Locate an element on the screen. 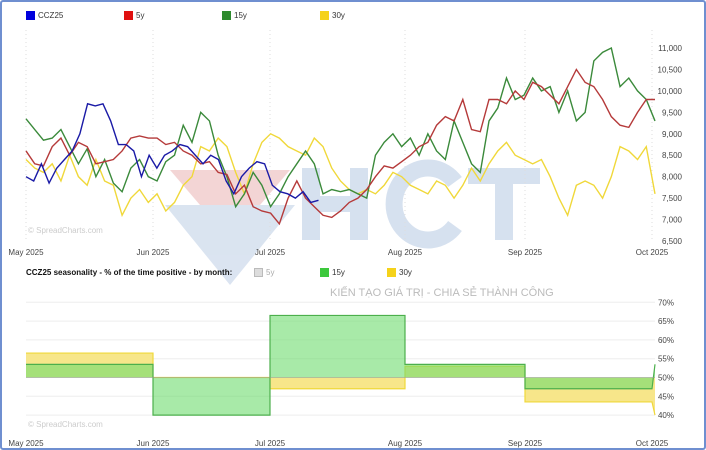 The image size is (706, 450). y-tick-label: 7,500 is located at coordinates (672, 198).